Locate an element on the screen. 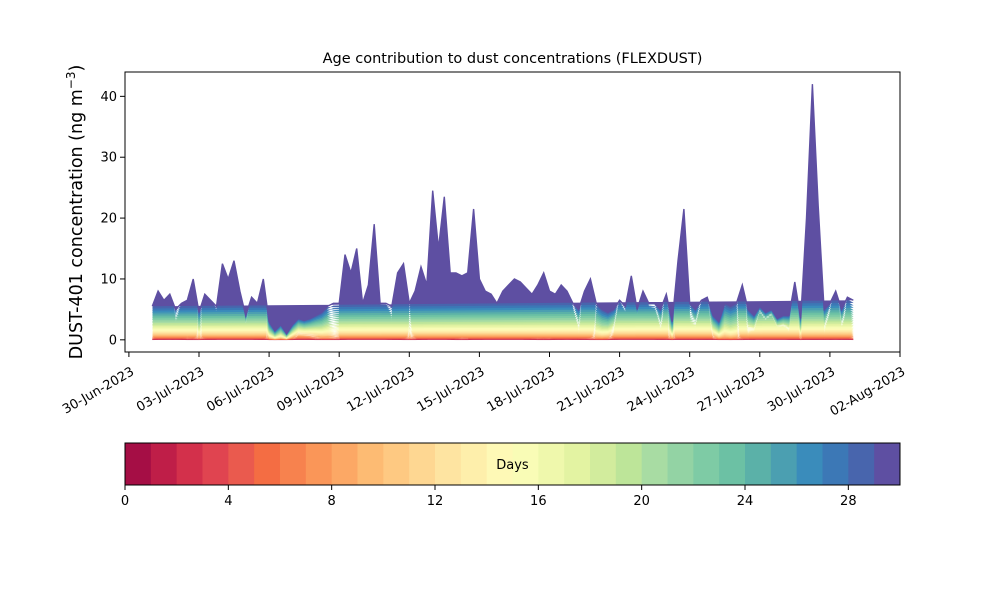  y-axis-label: DUST-401 concentration (ng m−3) is located at coordinates (75, 212).